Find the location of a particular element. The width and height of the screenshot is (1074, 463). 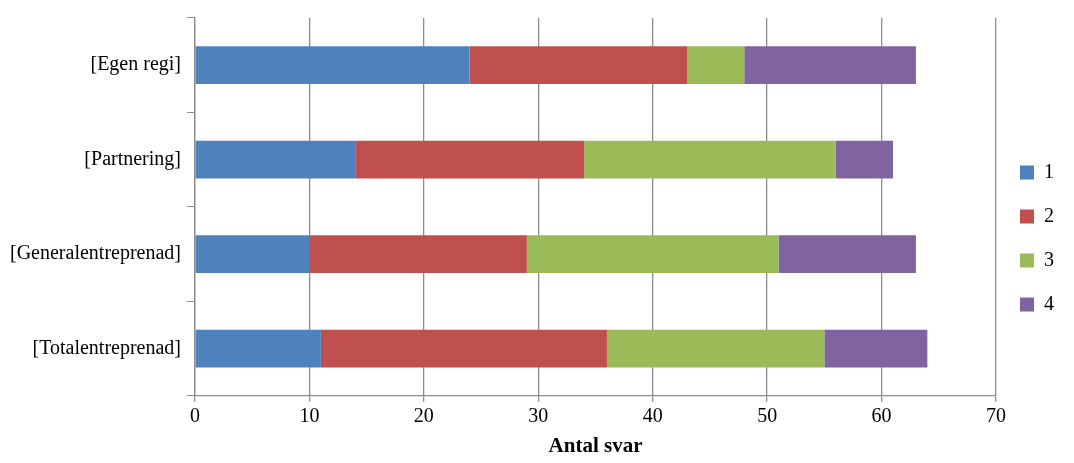

x-tick-label: 40 is located at coordinates (652, 415).